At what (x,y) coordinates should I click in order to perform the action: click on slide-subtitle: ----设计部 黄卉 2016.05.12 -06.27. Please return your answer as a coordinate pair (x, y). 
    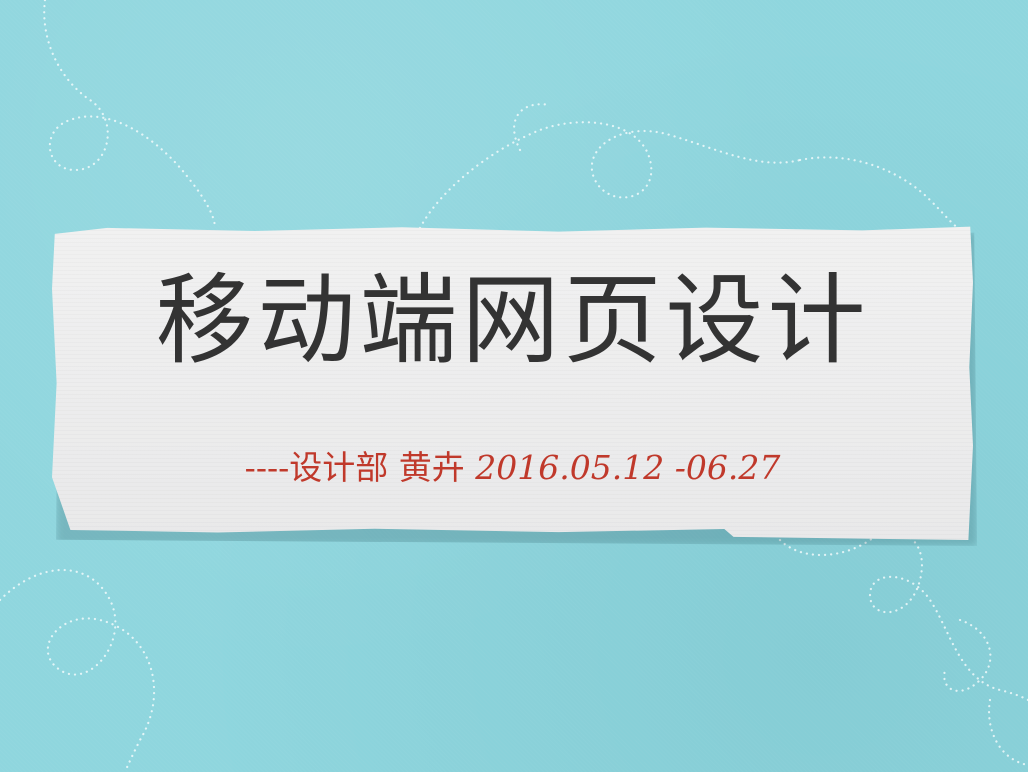
    Looking at the image, I should click on (512, 468).